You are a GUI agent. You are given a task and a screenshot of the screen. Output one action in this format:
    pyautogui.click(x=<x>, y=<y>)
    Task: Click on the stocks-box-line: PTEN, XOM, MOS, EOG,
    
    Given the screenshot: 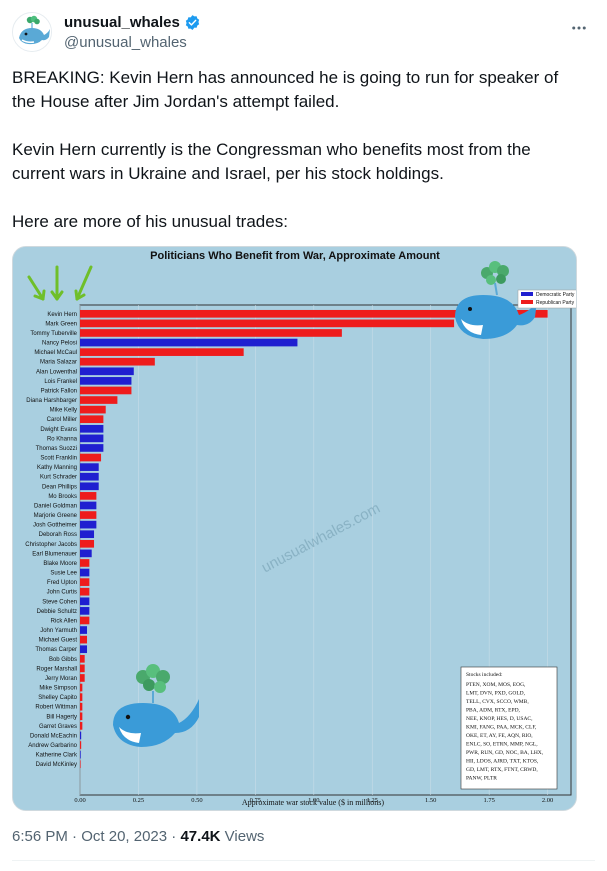 What is the action you would take?
    pyautogui.click(x=496, y=685)
    